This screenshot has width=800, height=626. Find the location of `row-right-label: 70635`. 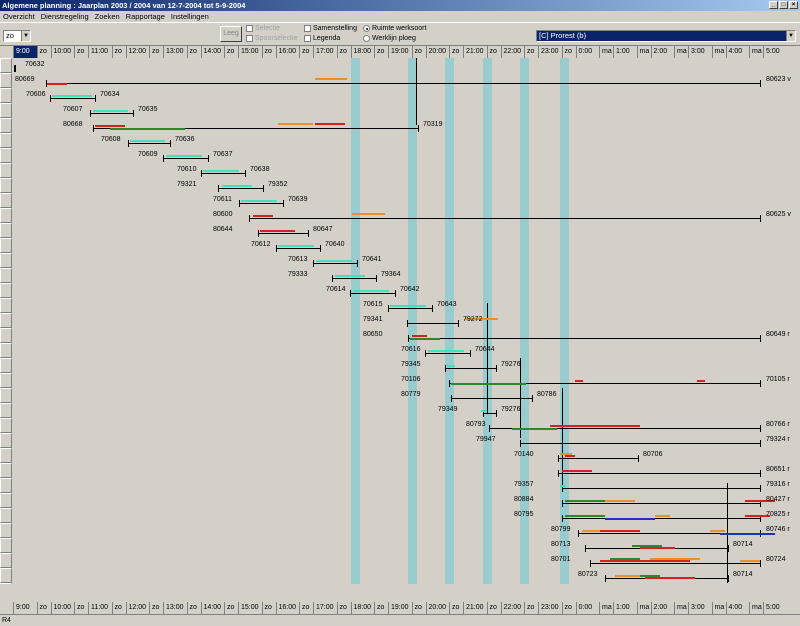

row-right-label: 70635 is located at coordinates (148, 109).